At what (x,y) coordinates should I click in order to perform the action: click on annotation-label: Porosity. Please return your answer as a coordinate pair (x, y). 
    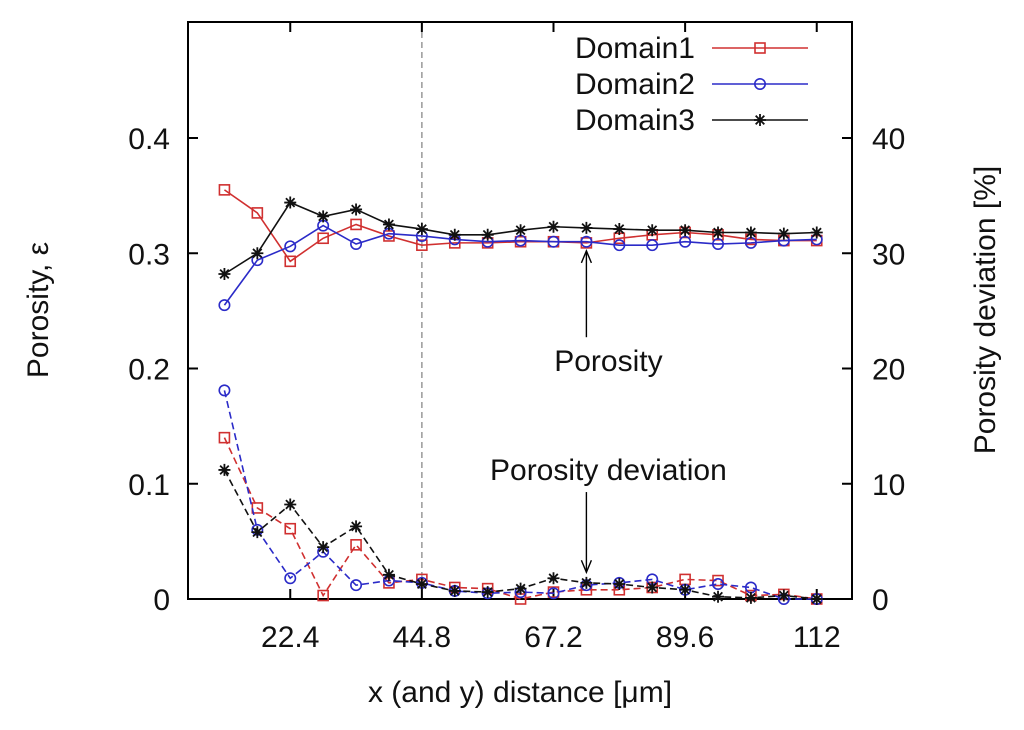
    Looking at the image, I should click on (608, 361).